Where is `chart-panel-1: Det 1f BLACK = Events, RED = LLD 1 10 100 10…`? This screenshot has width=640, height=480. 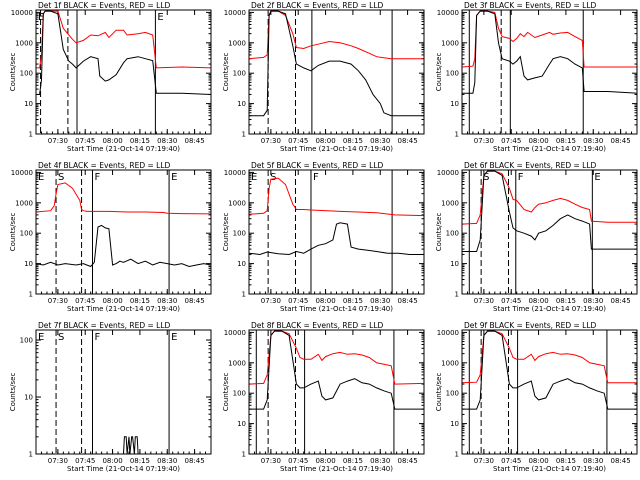 chart-panel-1: Det 1f BLACK = Events, RED = LLD 1 10 100 10… is located at coordinates (110, 77).